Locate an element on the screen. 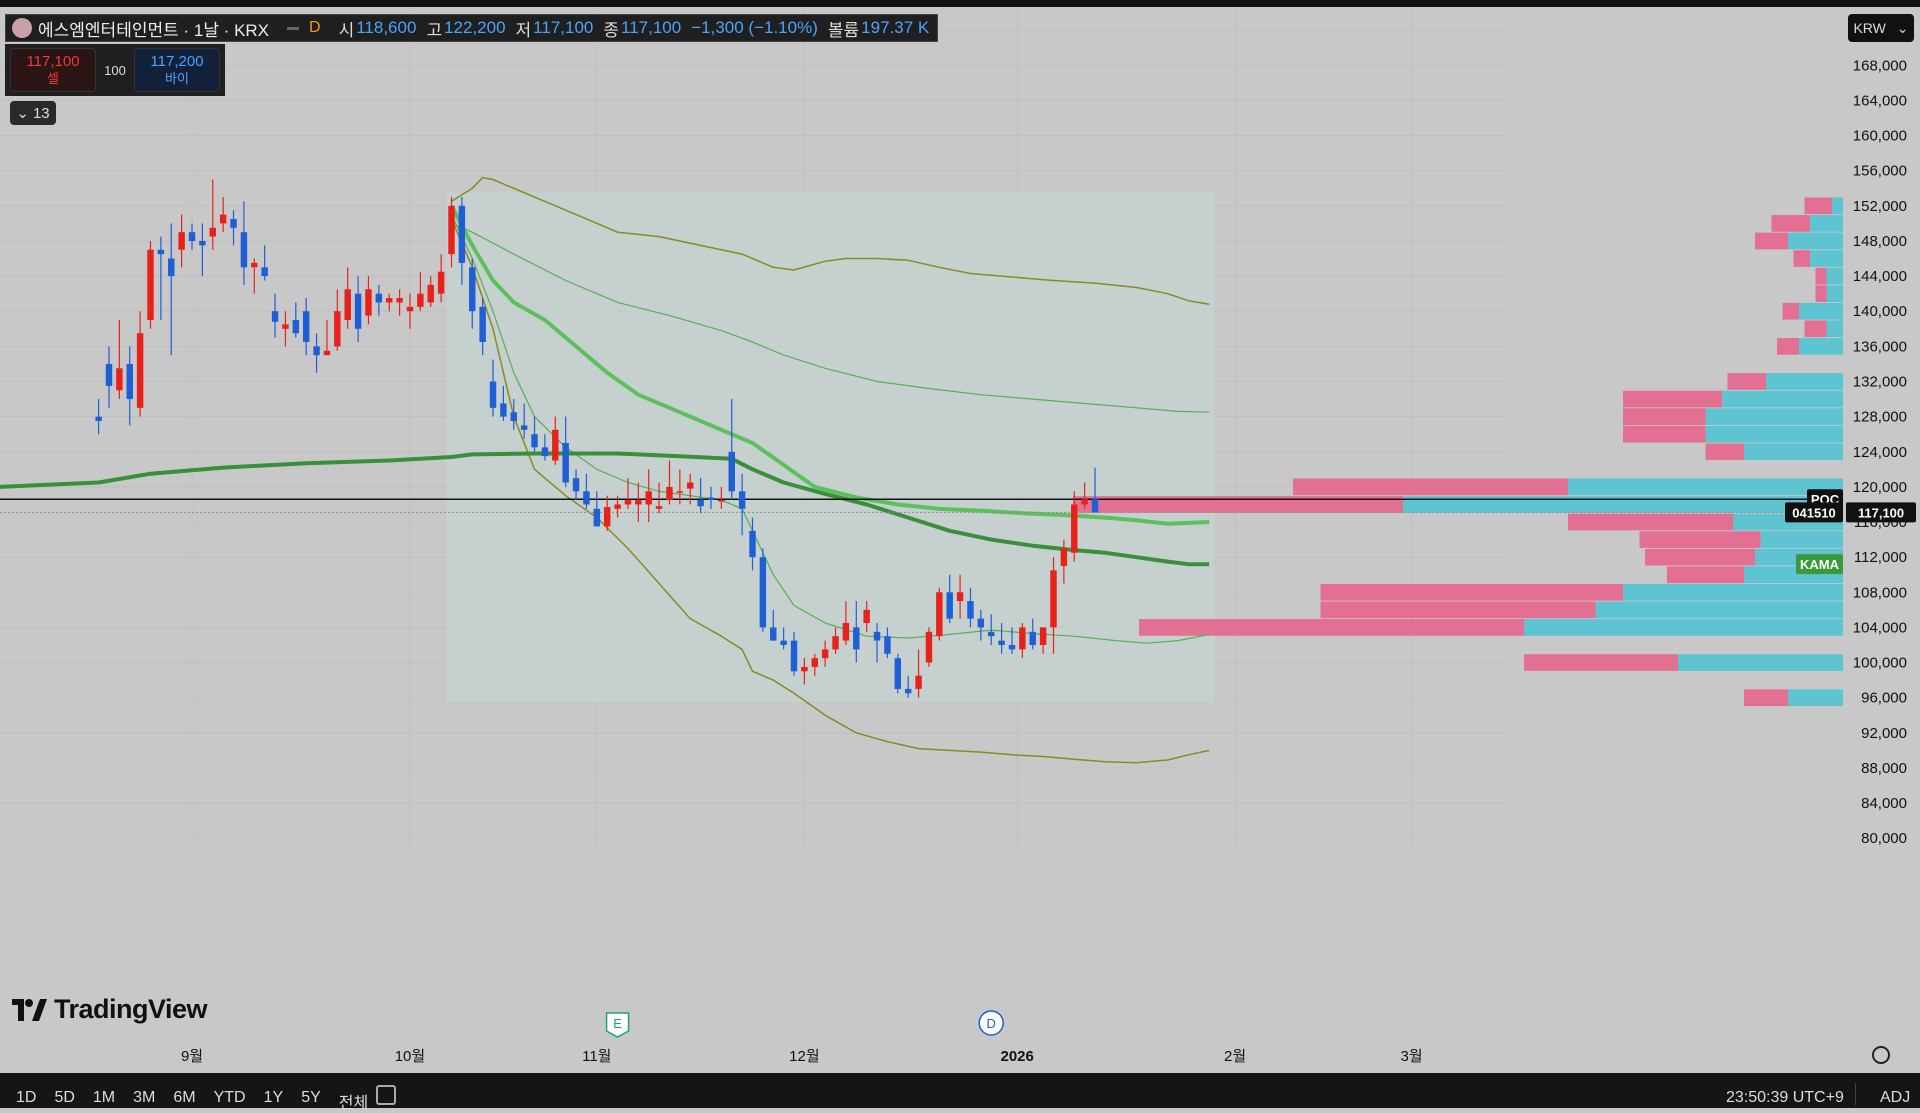  x-axis-tick-label: 2월 is located at coordinates (1235, 1056).